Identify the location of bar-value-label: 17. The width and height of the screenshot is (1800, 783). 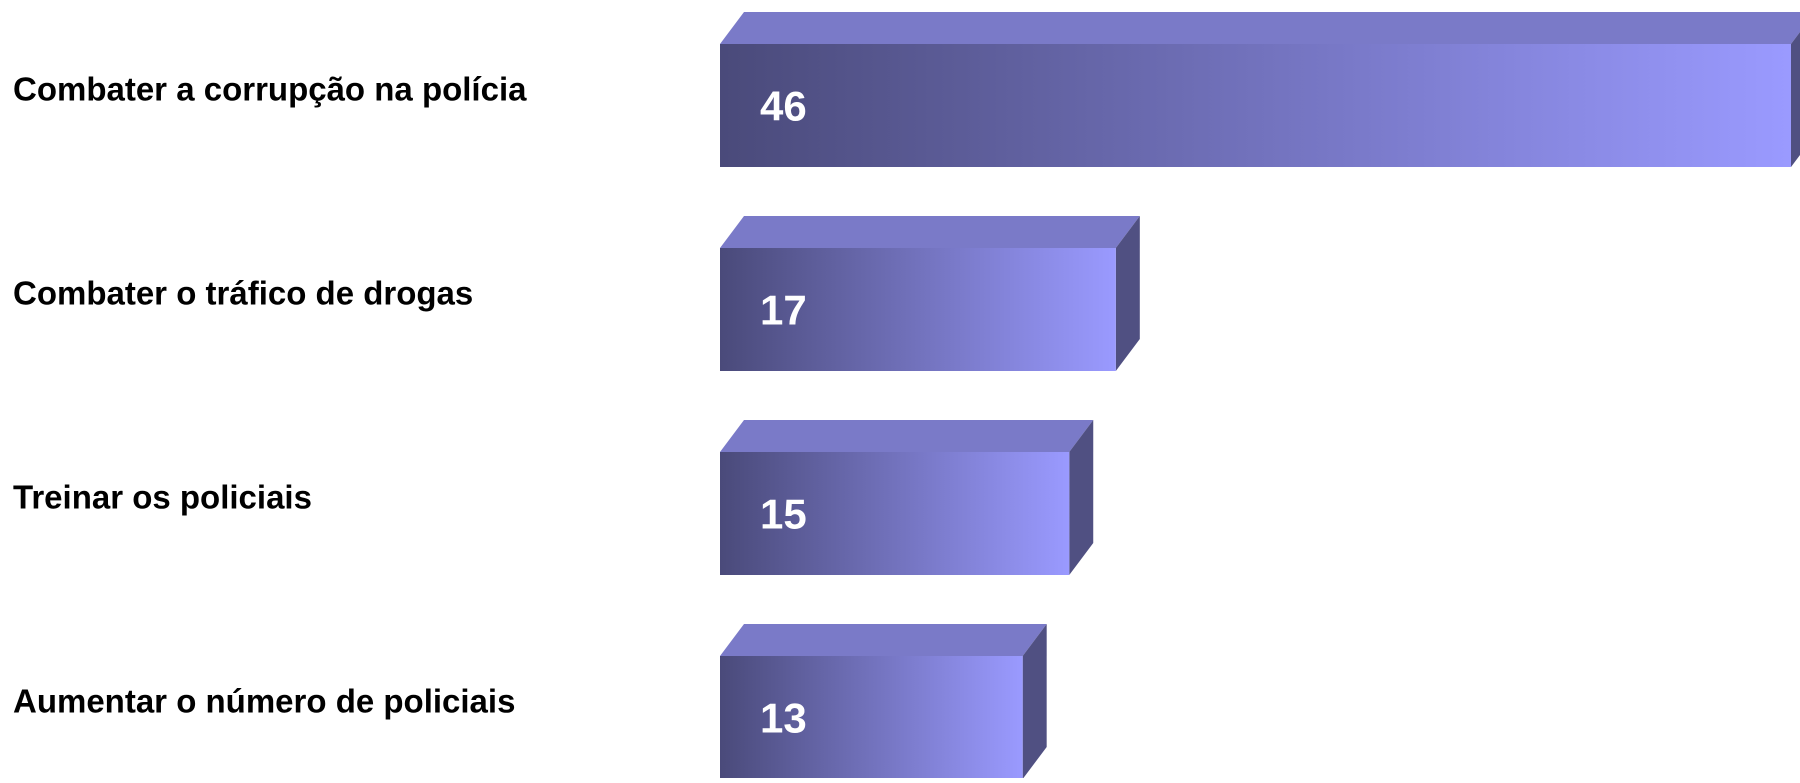
(783, 310).